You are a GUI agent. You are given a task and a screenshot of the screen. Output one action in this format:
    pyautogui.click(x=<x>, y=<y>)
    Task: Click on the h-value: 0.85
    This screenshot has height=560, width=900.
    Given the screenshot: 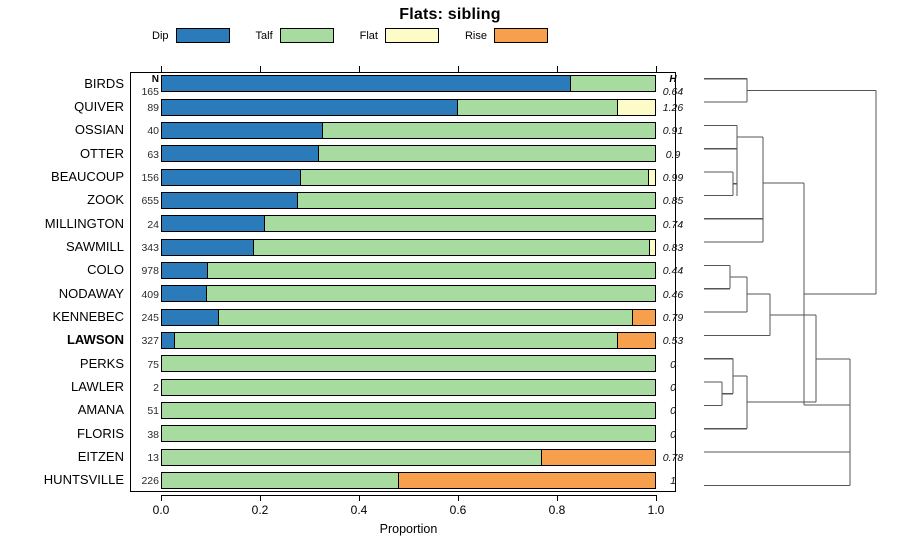 What is the action you would take?
    pyautogui.click(x=673, y=201)
    